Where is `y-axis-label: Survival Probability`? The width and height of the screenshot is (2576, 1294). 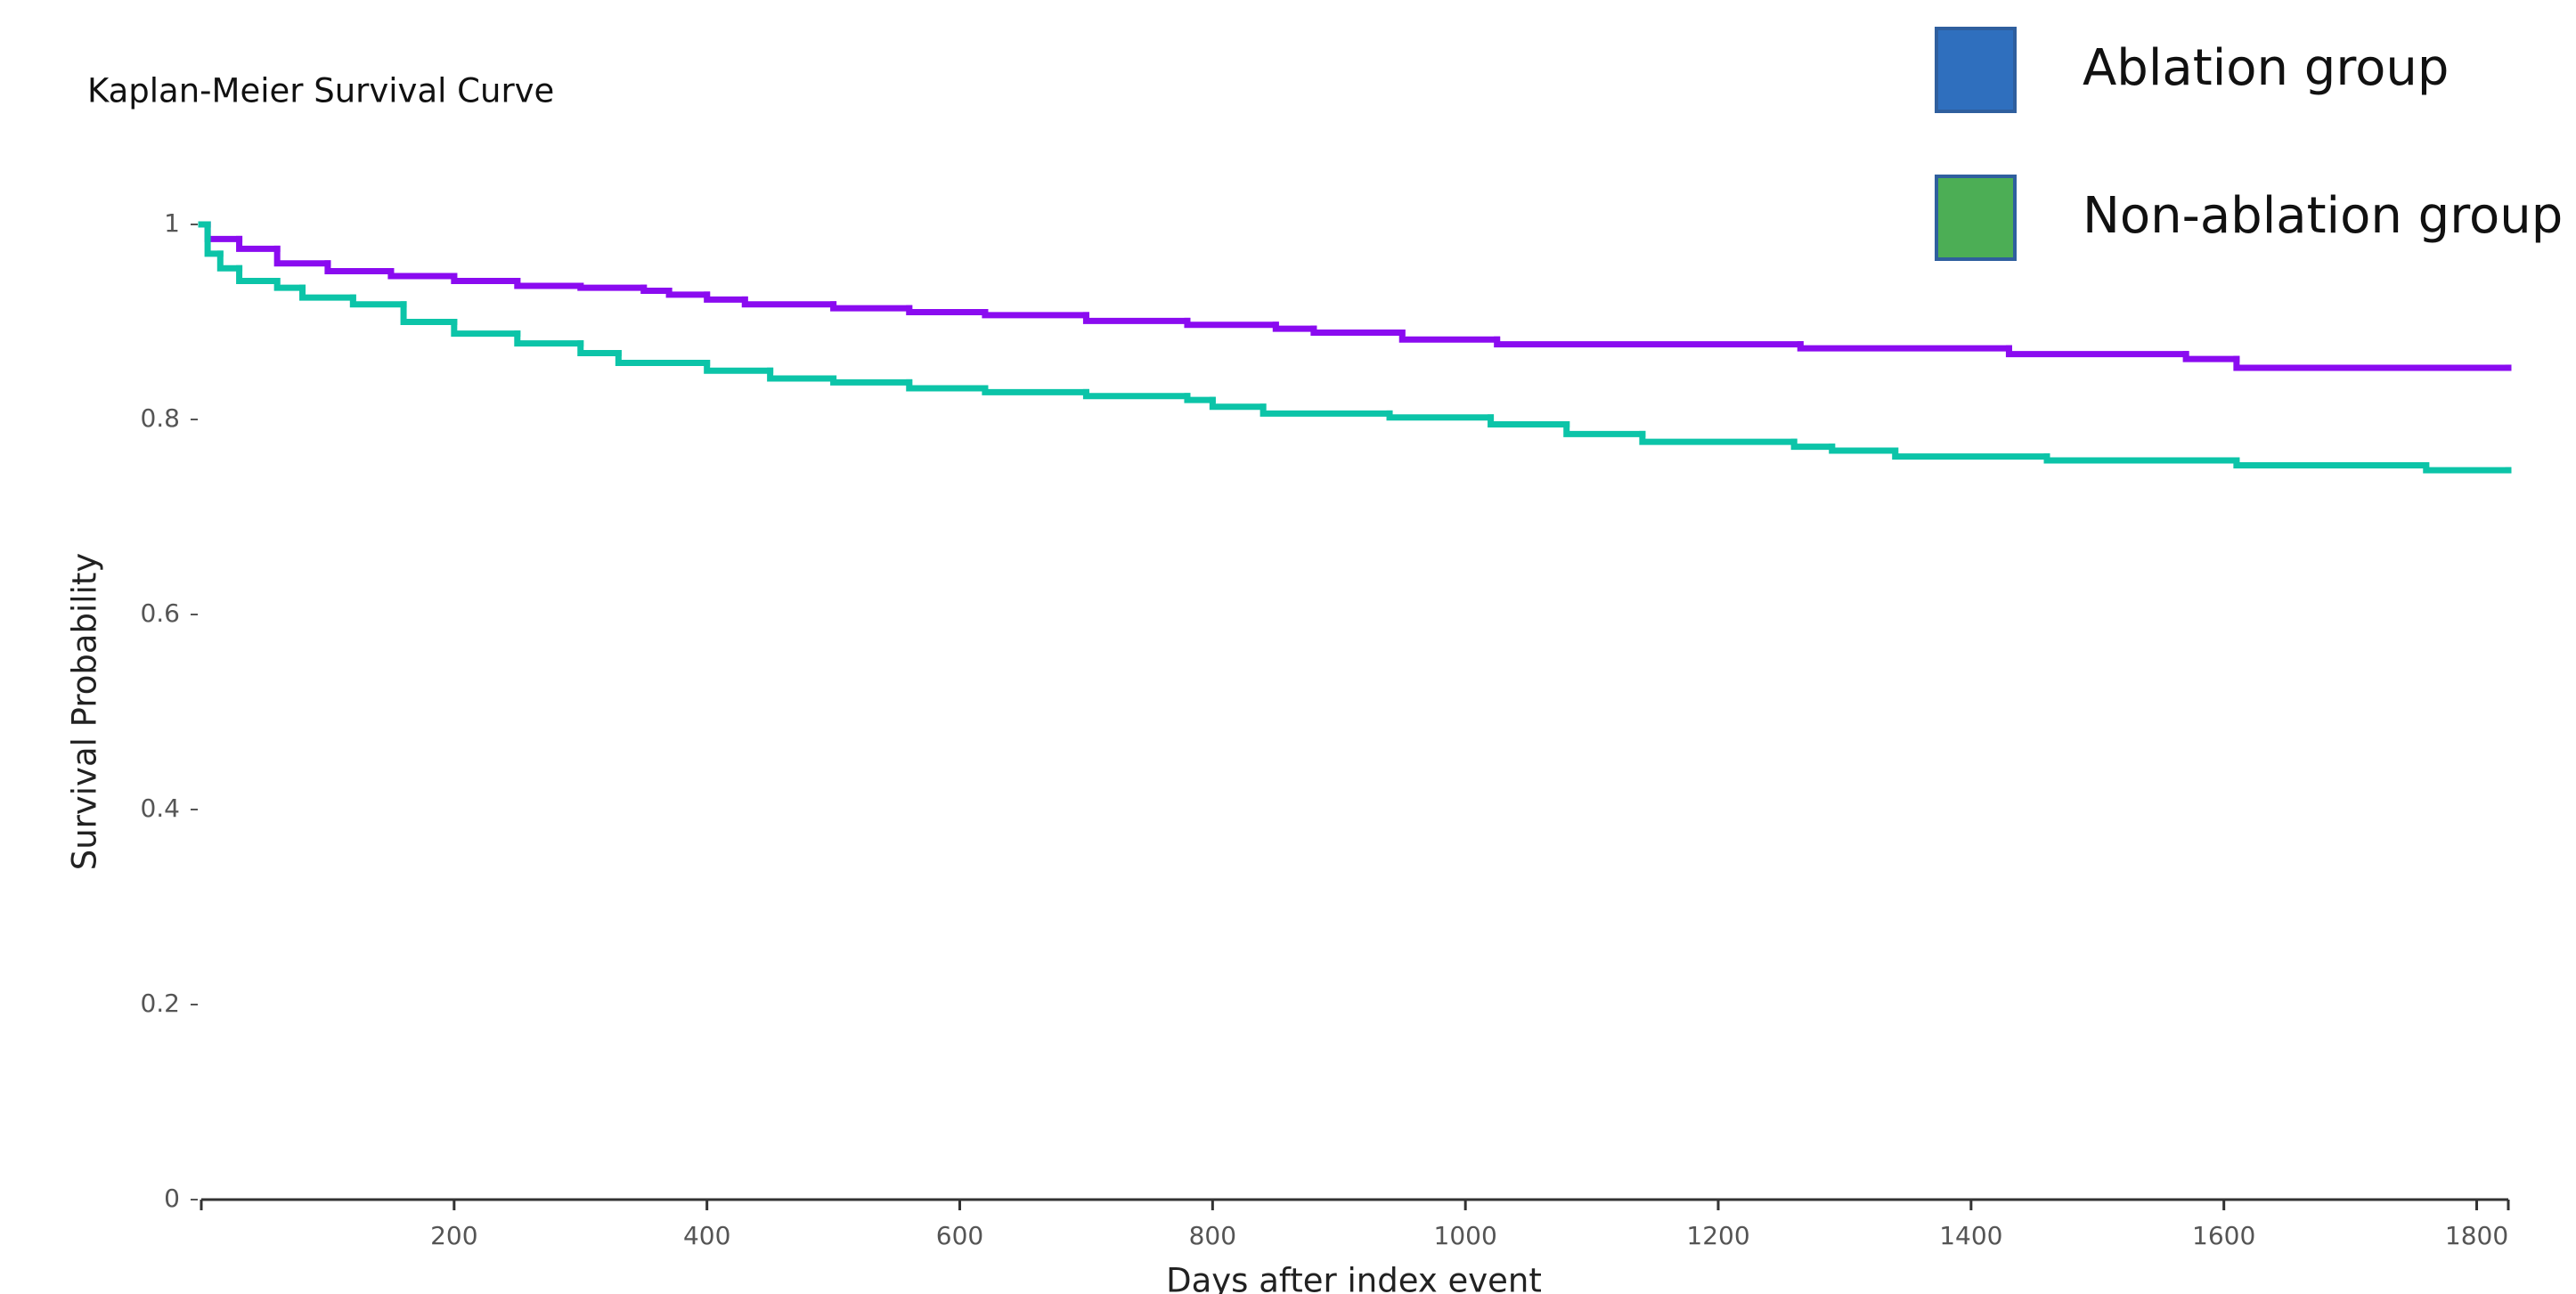 y-axis-label: Survival Probability is located at coordinates (85, 712).